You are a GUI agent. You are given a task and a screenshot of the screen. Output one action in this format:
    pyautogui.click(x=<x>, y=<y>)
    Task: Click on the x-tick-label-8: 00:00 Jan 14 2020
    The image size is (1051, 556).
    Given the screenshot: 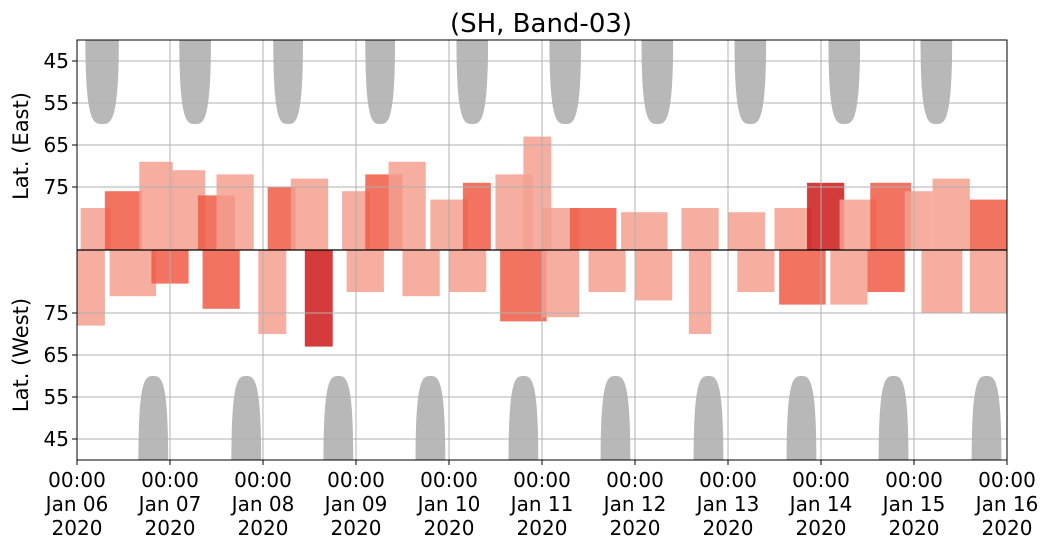 What is the action you would take?
    pyautogui.click(x=820, y=504)
    